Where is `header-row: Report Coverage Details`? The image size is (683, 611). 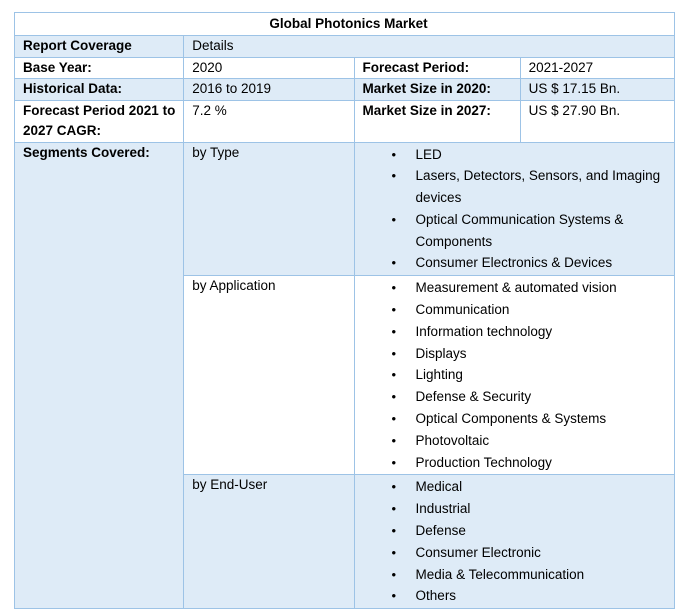 header-row: Report Coverage Details is located at coordinates (344, 46).